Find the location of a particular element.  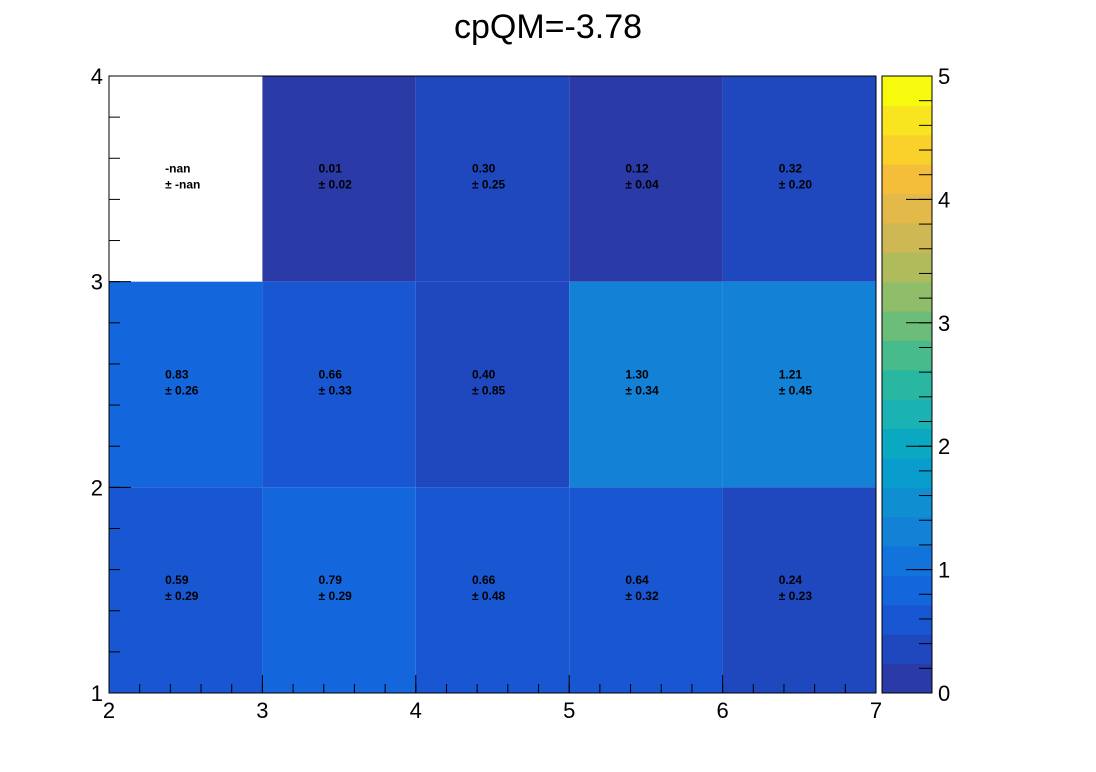

colorbar: 0 1 2 3 4 5 is located at coordinates (915, 385).